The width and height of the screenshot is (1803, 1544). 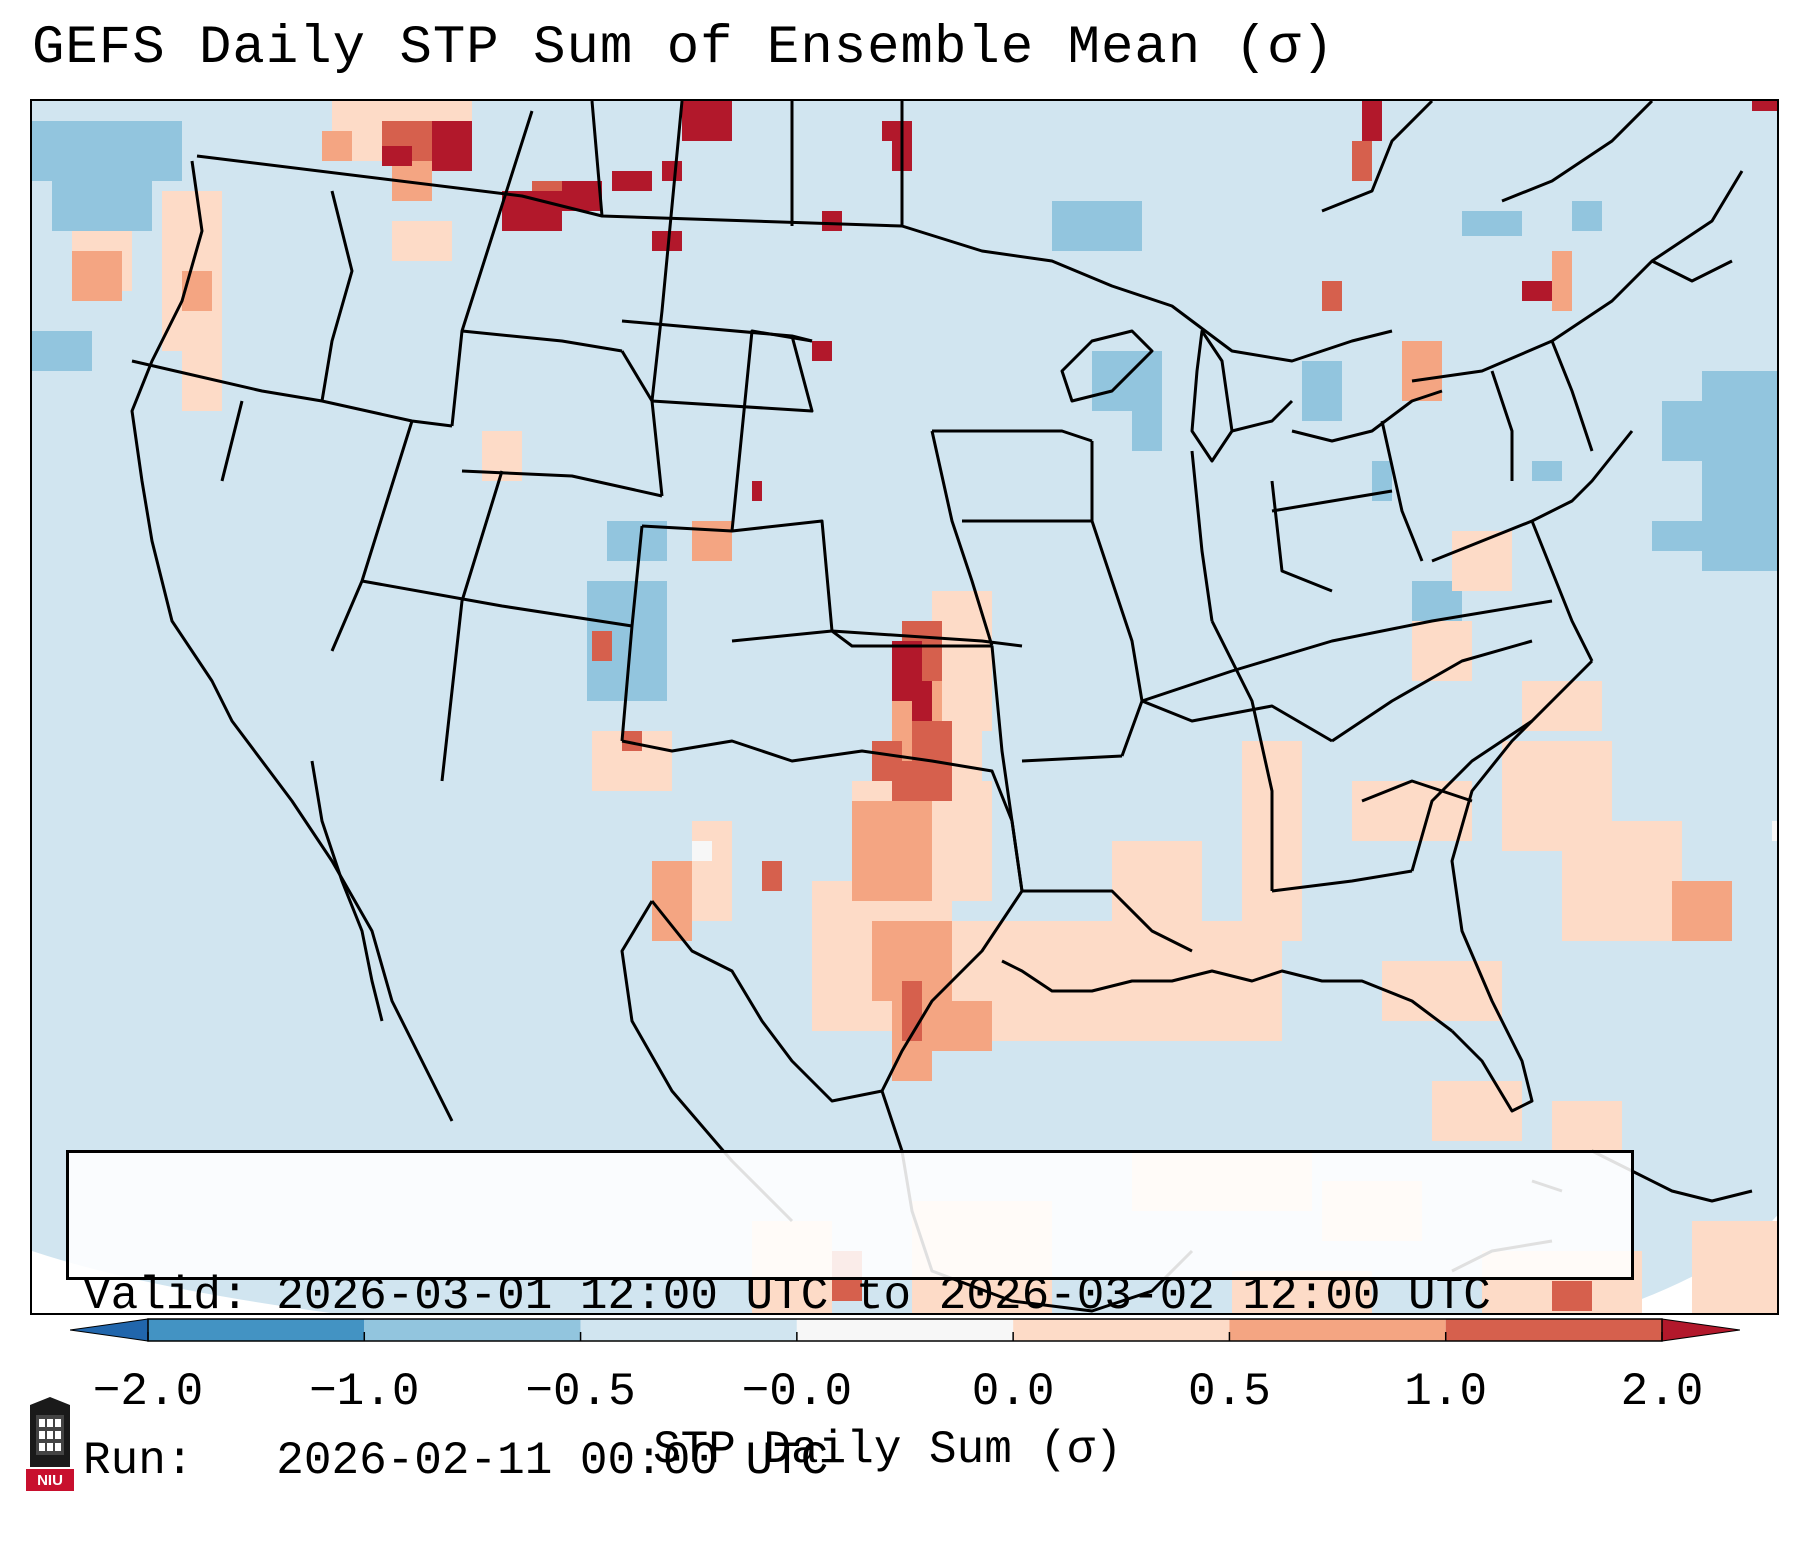 I want to click on colorbar-label: STP Daily Sum (σ), so click(x=888, y=1450).